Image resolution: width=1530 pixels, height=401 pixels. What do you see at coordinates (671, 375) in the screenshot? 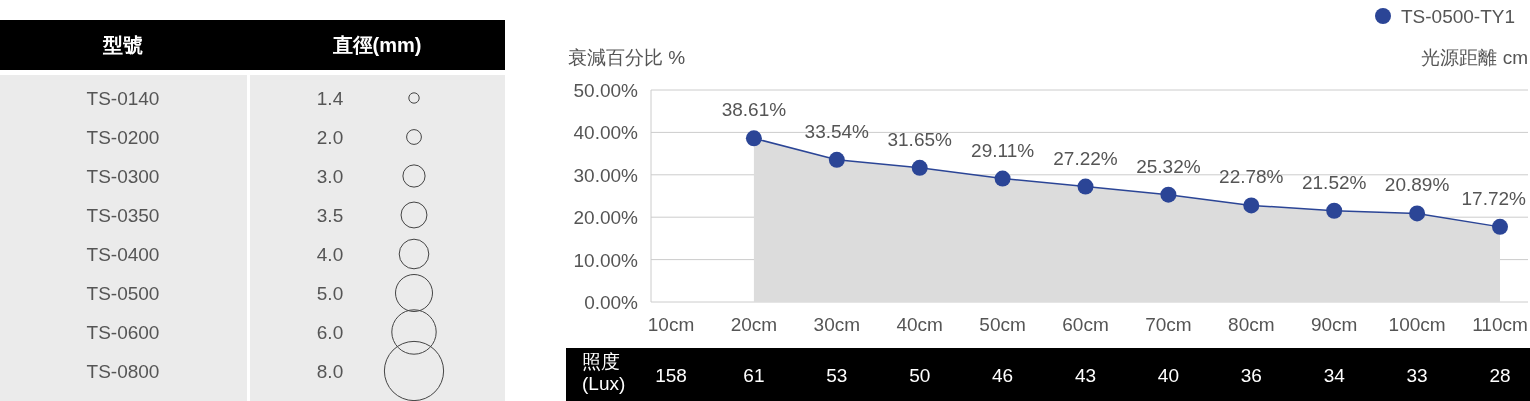
I see `data-label: 158` at bounding box center [671, 375].